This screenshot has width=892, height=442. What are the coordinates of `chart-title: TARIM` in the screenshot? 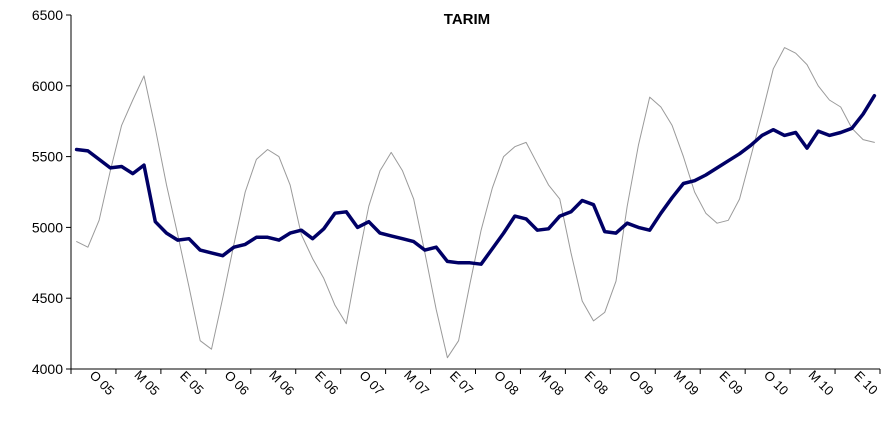 It's located at (467, 19).